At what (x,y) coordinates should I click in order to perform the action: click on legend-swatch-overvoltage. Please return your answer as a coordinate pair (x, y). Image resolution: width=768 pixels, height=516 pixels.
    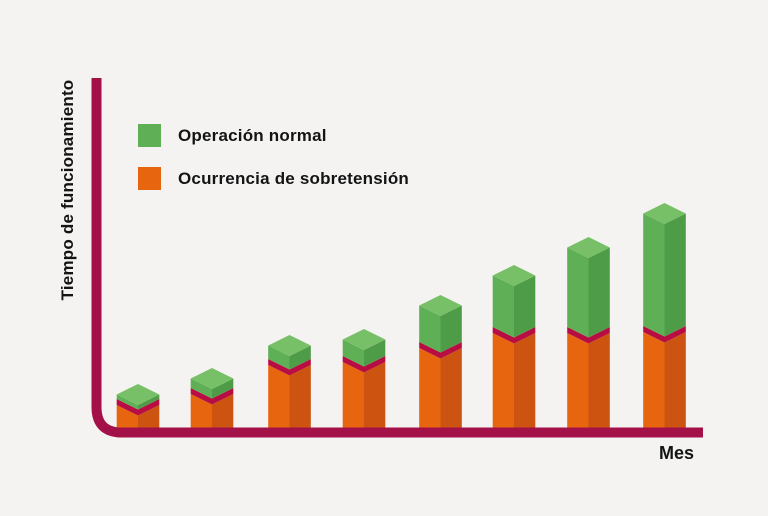
    Looking at the image, I should click on (149, 178).